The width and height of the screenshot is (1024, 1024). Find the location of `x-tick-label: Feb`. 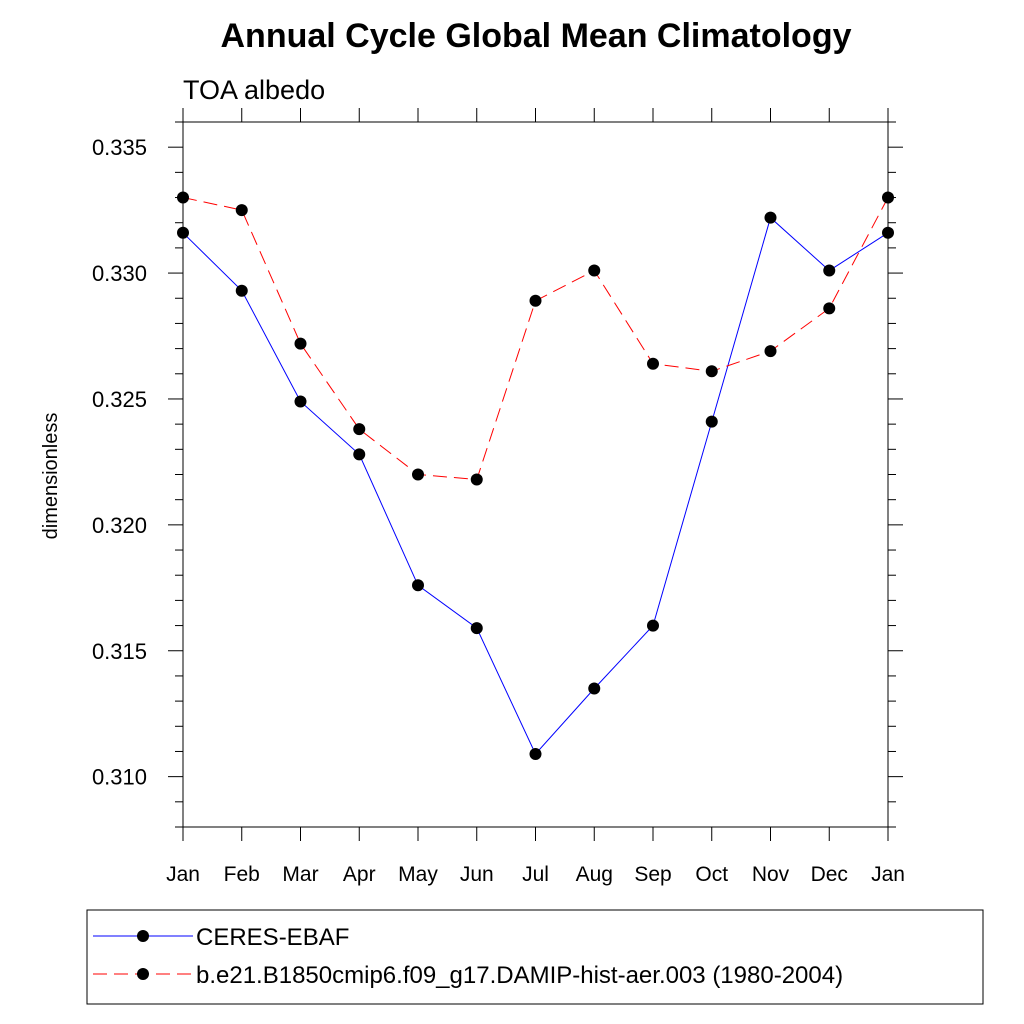

x-tick-label: Feb is located at coordinates (242, 874).